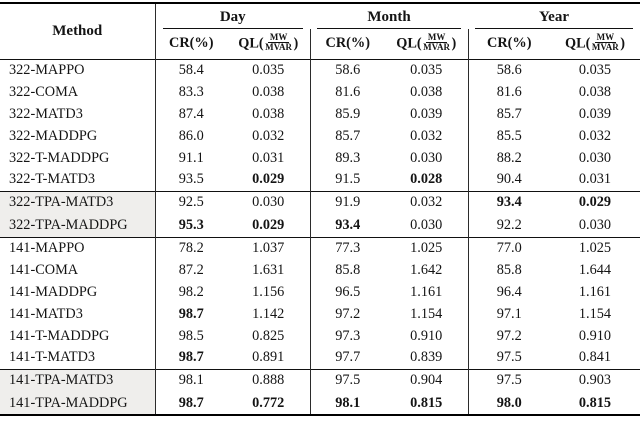 Image resolution: width=640 pixels, height=435 pixels. I want to click on value-cell: 98.0, so click(508, 403).